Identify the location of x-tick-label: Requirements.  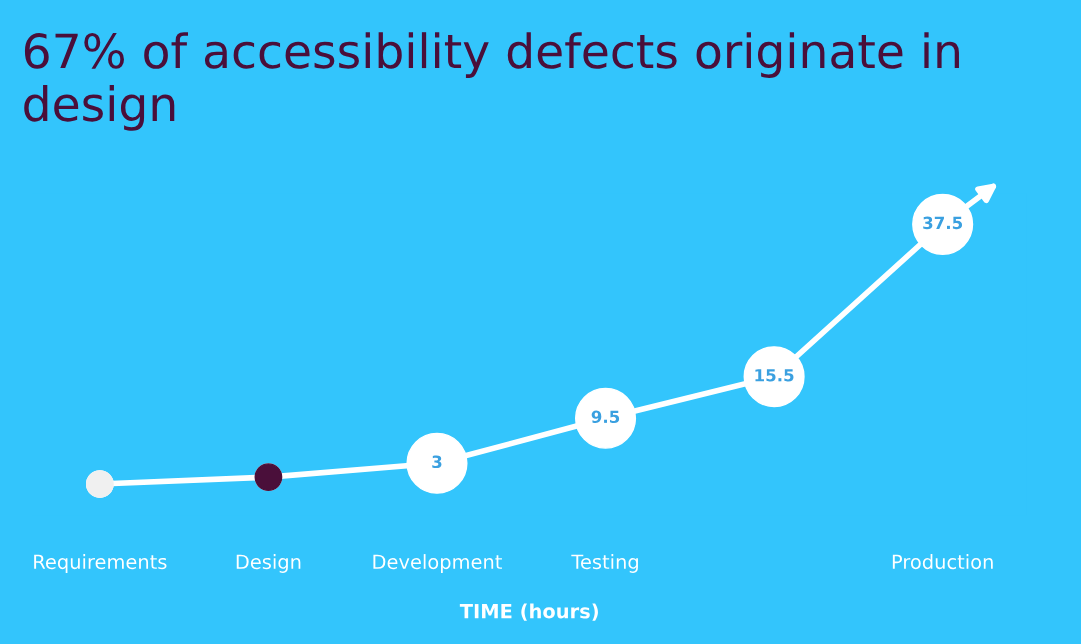
(100, 563).